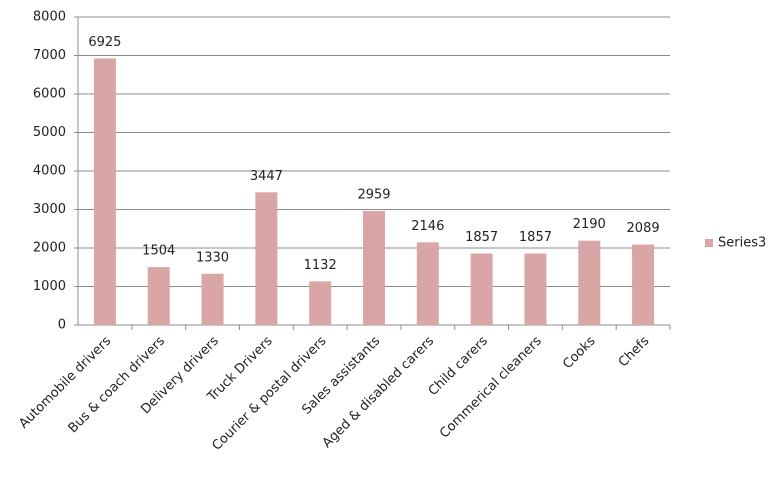  Describe the element at coordinates (589, 224) in the screenshot. I see `data-label: 2190` at that location.